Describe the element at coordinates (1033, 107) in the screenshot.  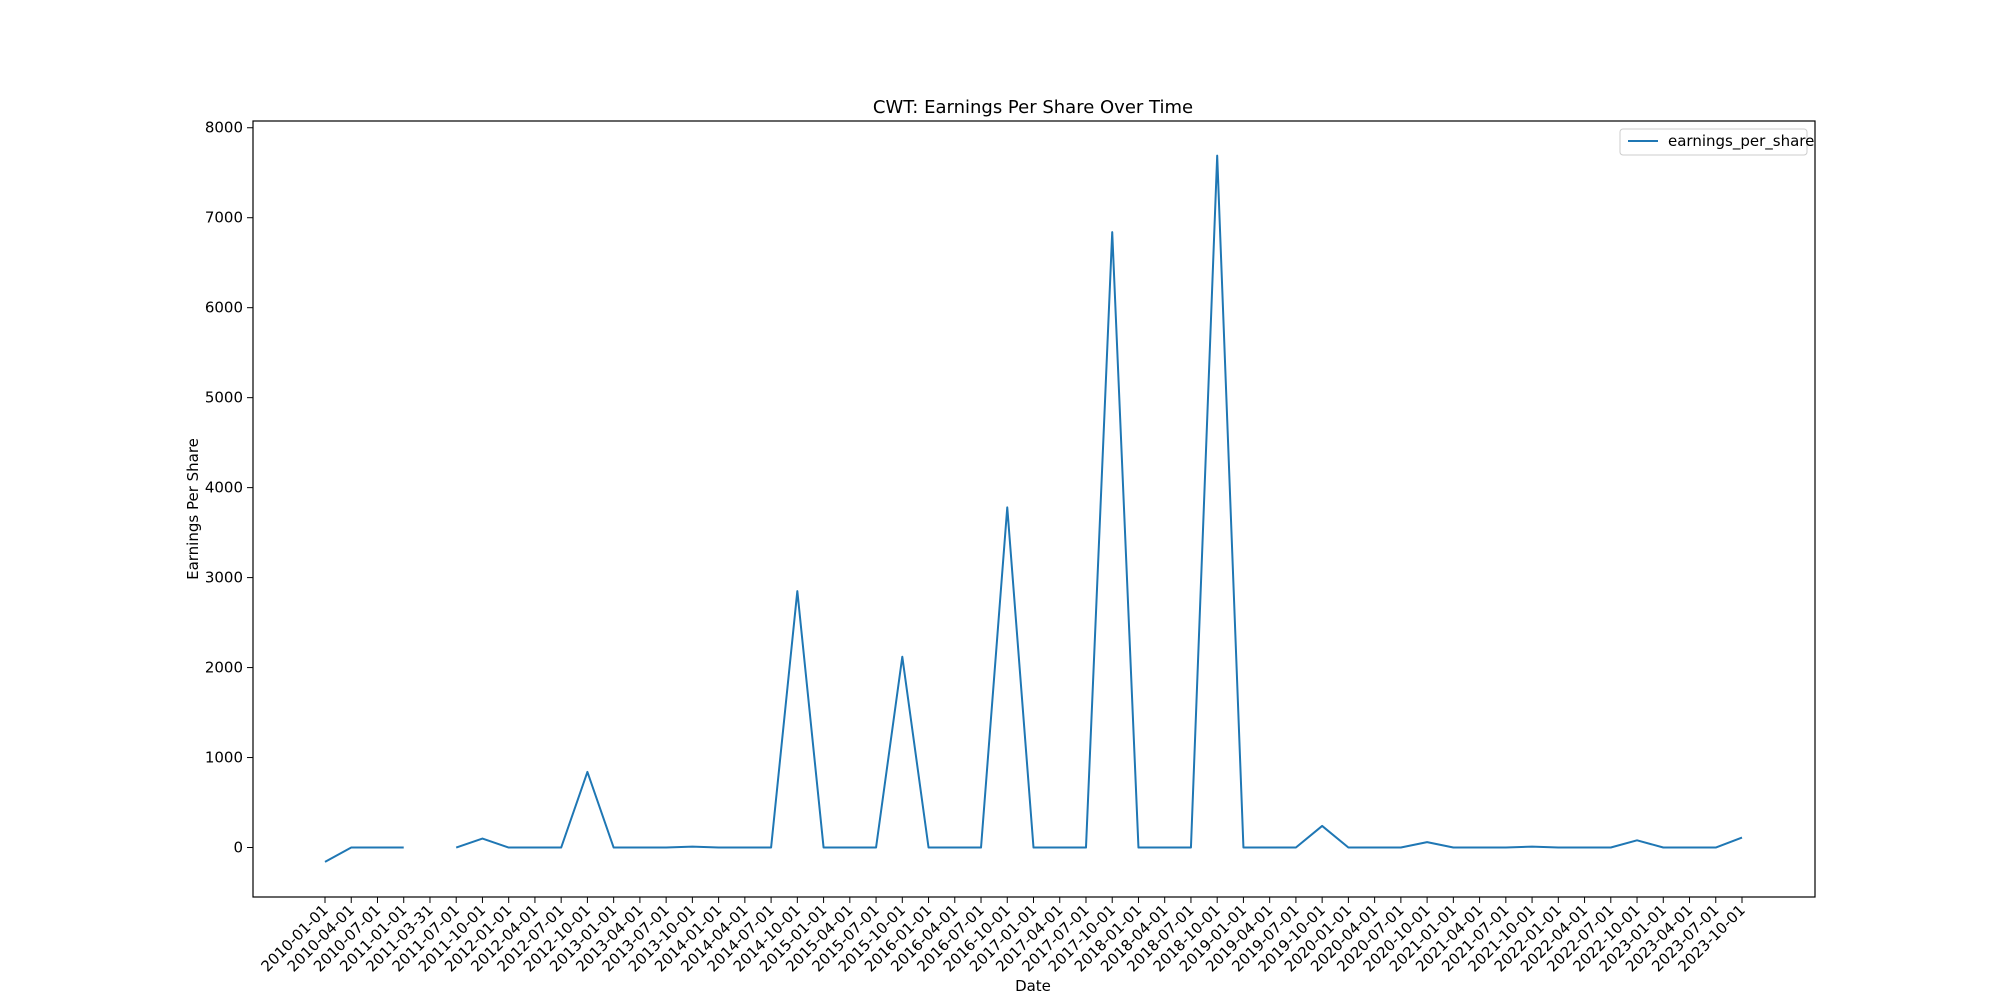
I see `chart-title: CWT: Earnings Per Share Over Time` at that location.